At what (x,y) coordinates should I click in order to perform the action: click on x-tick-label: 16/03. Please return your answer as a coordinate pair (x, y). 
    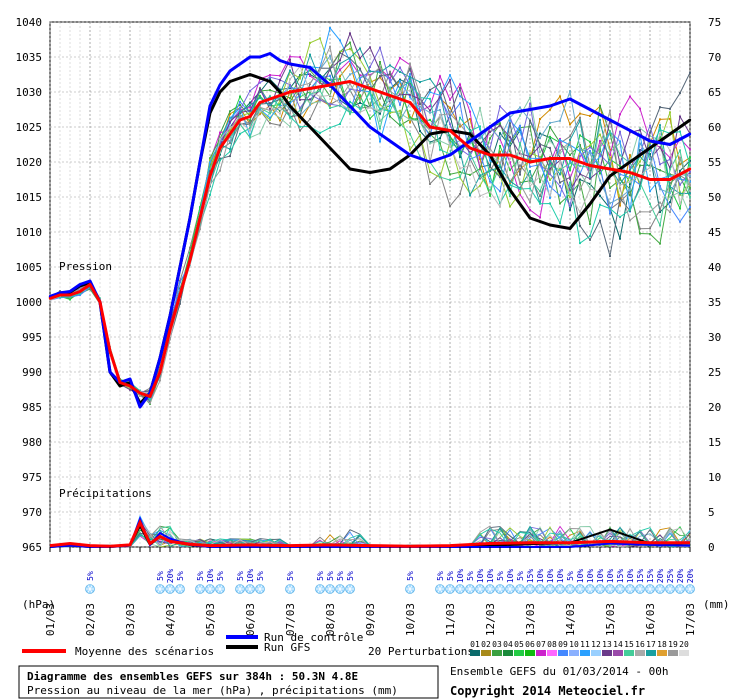
    Looking at the image, I should click on (650, 619).